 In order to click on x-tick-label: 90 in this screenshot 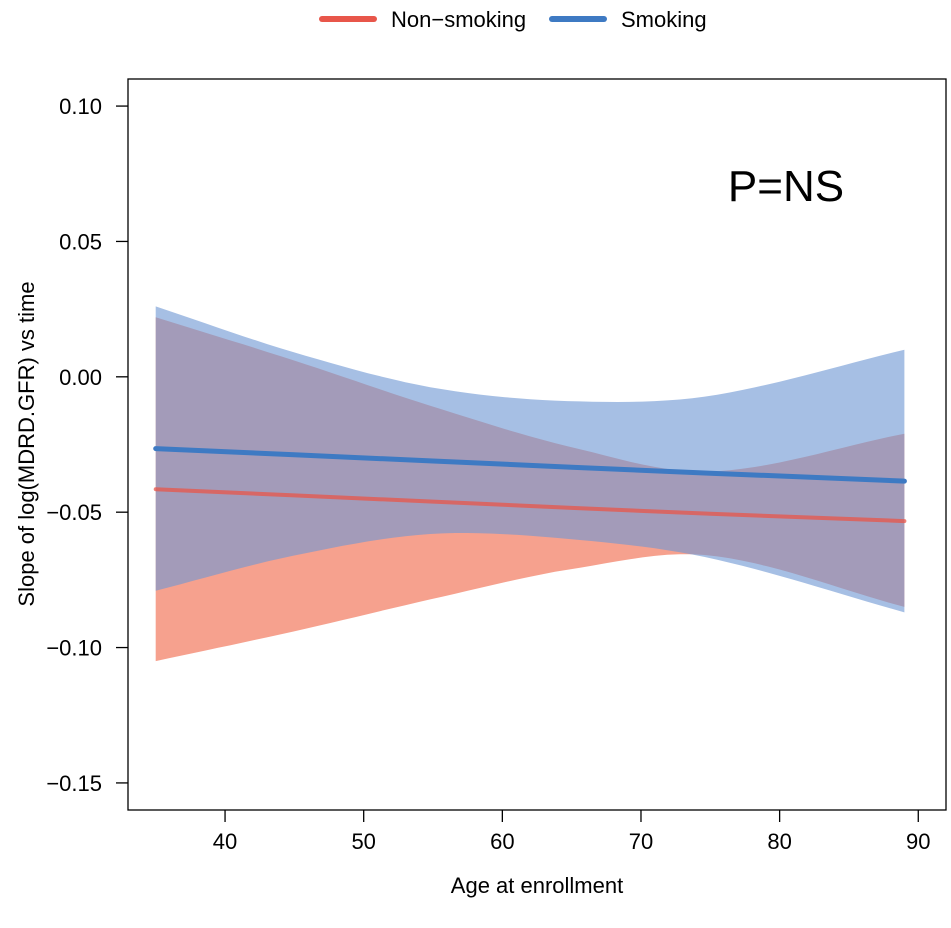, I will do `click(918, 841)`.